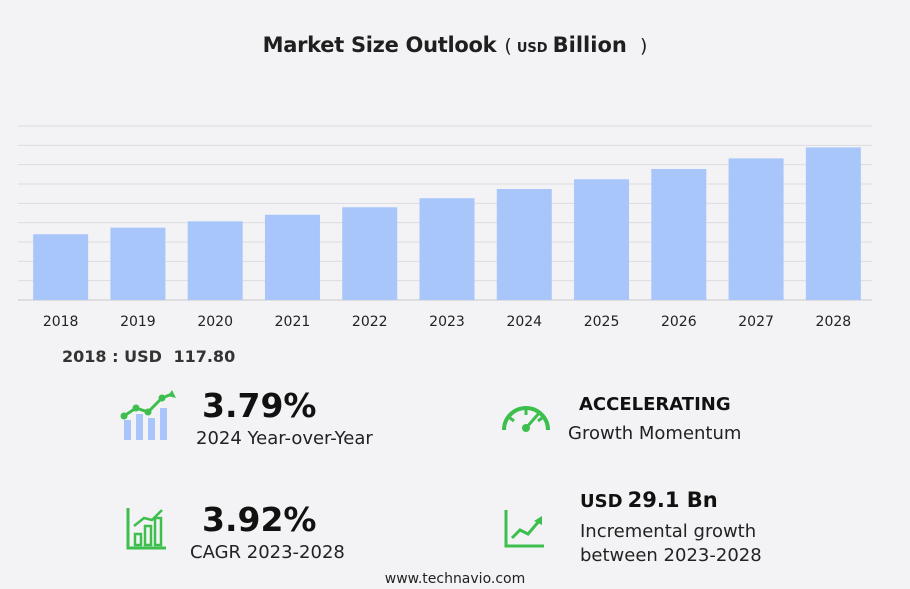 The image size is (910, 589). What do you see at coordinates (589, 45) in the screenshot?
I see `title-unit-scale: Billion` at bounding box center [589, 45].